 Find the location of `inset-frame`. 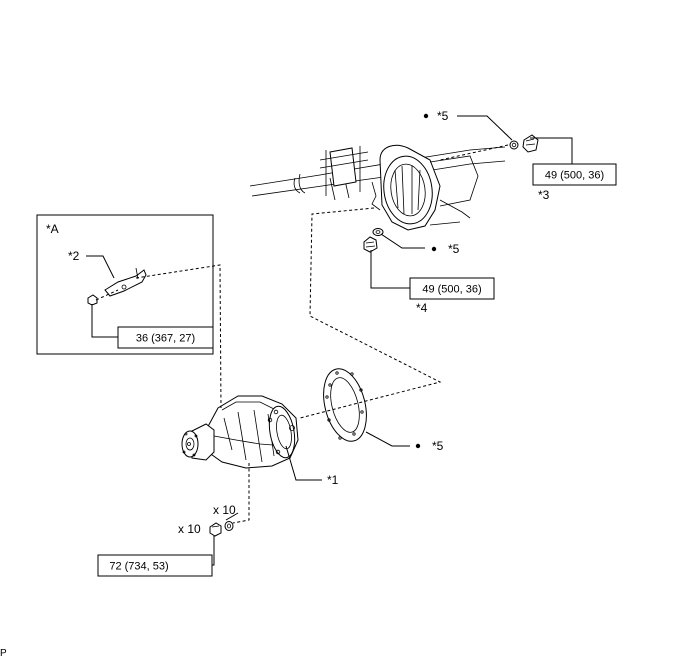

inset-frame is located at coordinates (125, 284).